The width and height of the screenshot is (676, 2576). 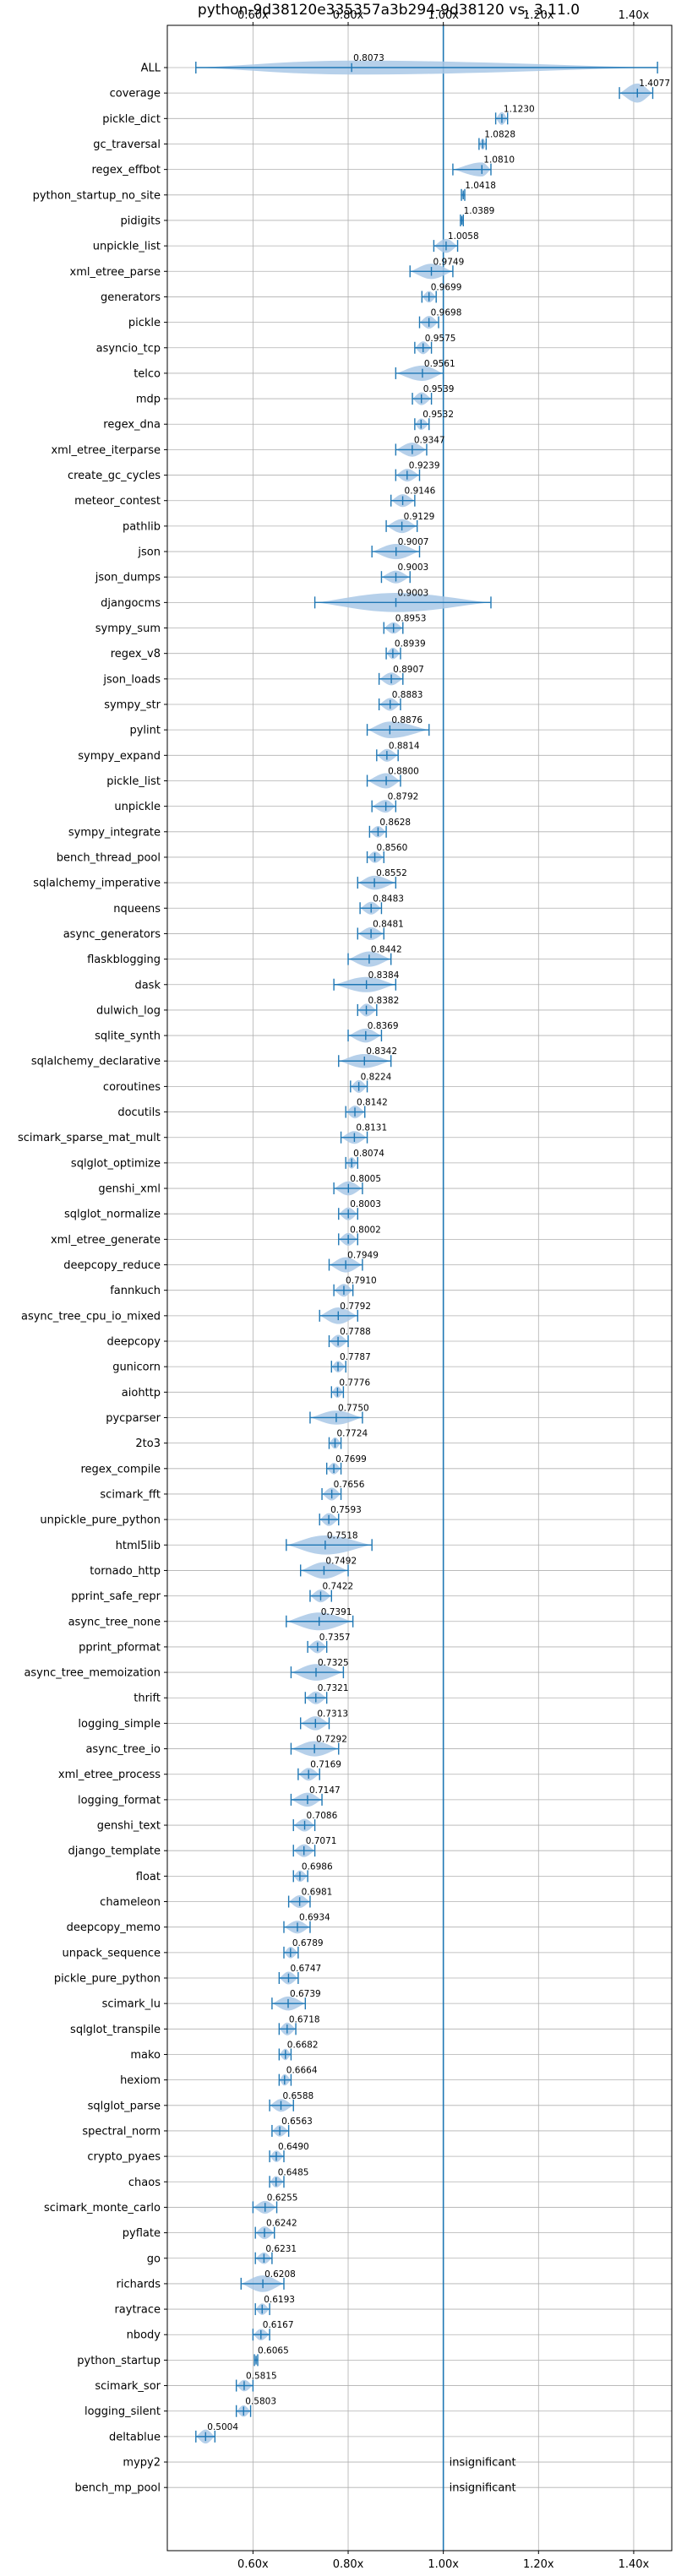 What do you see at coordinates (361, 1281) in the screenshot?
I see `value-label: 0.7910` at bounding box center [361, 1281].